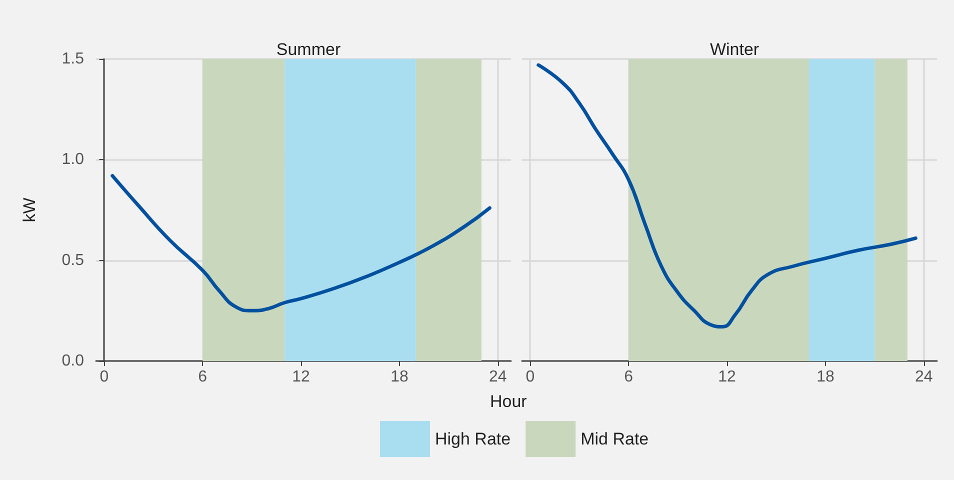  What do you see at coordinates (73, 59) in the screenshot?
I see `y-tick-label: 1.5` at bounding box center [73, 59].